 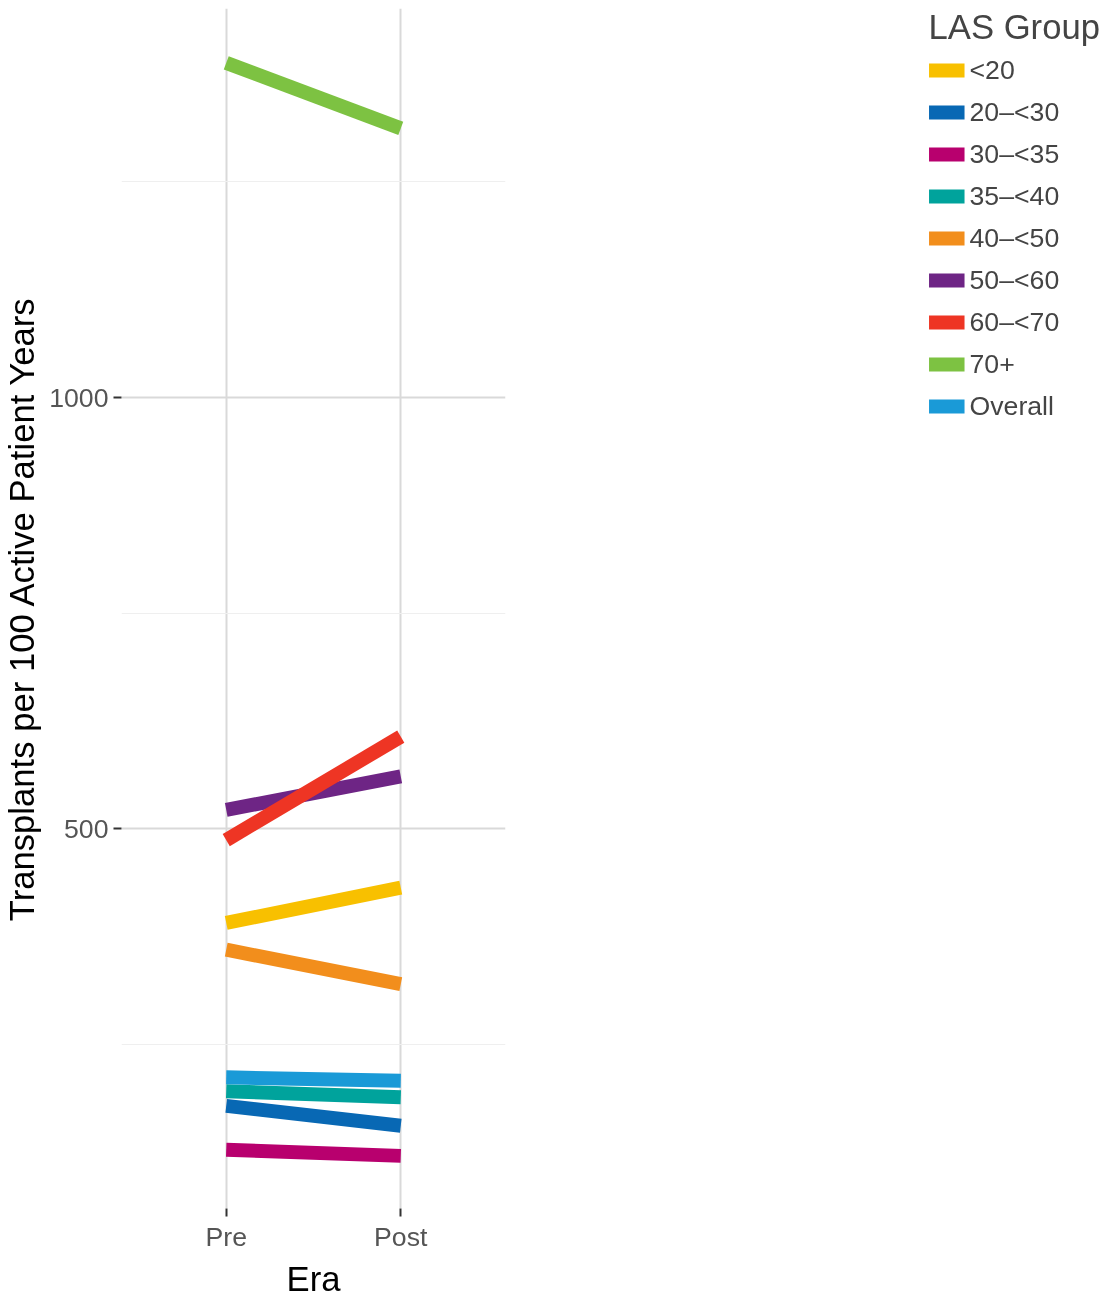 What do you see at coordinates (22, 610) in the screenshot?
I see `y-axis-title: Transplants per 100 Active Patient Years` at bounding box center [22, 610].